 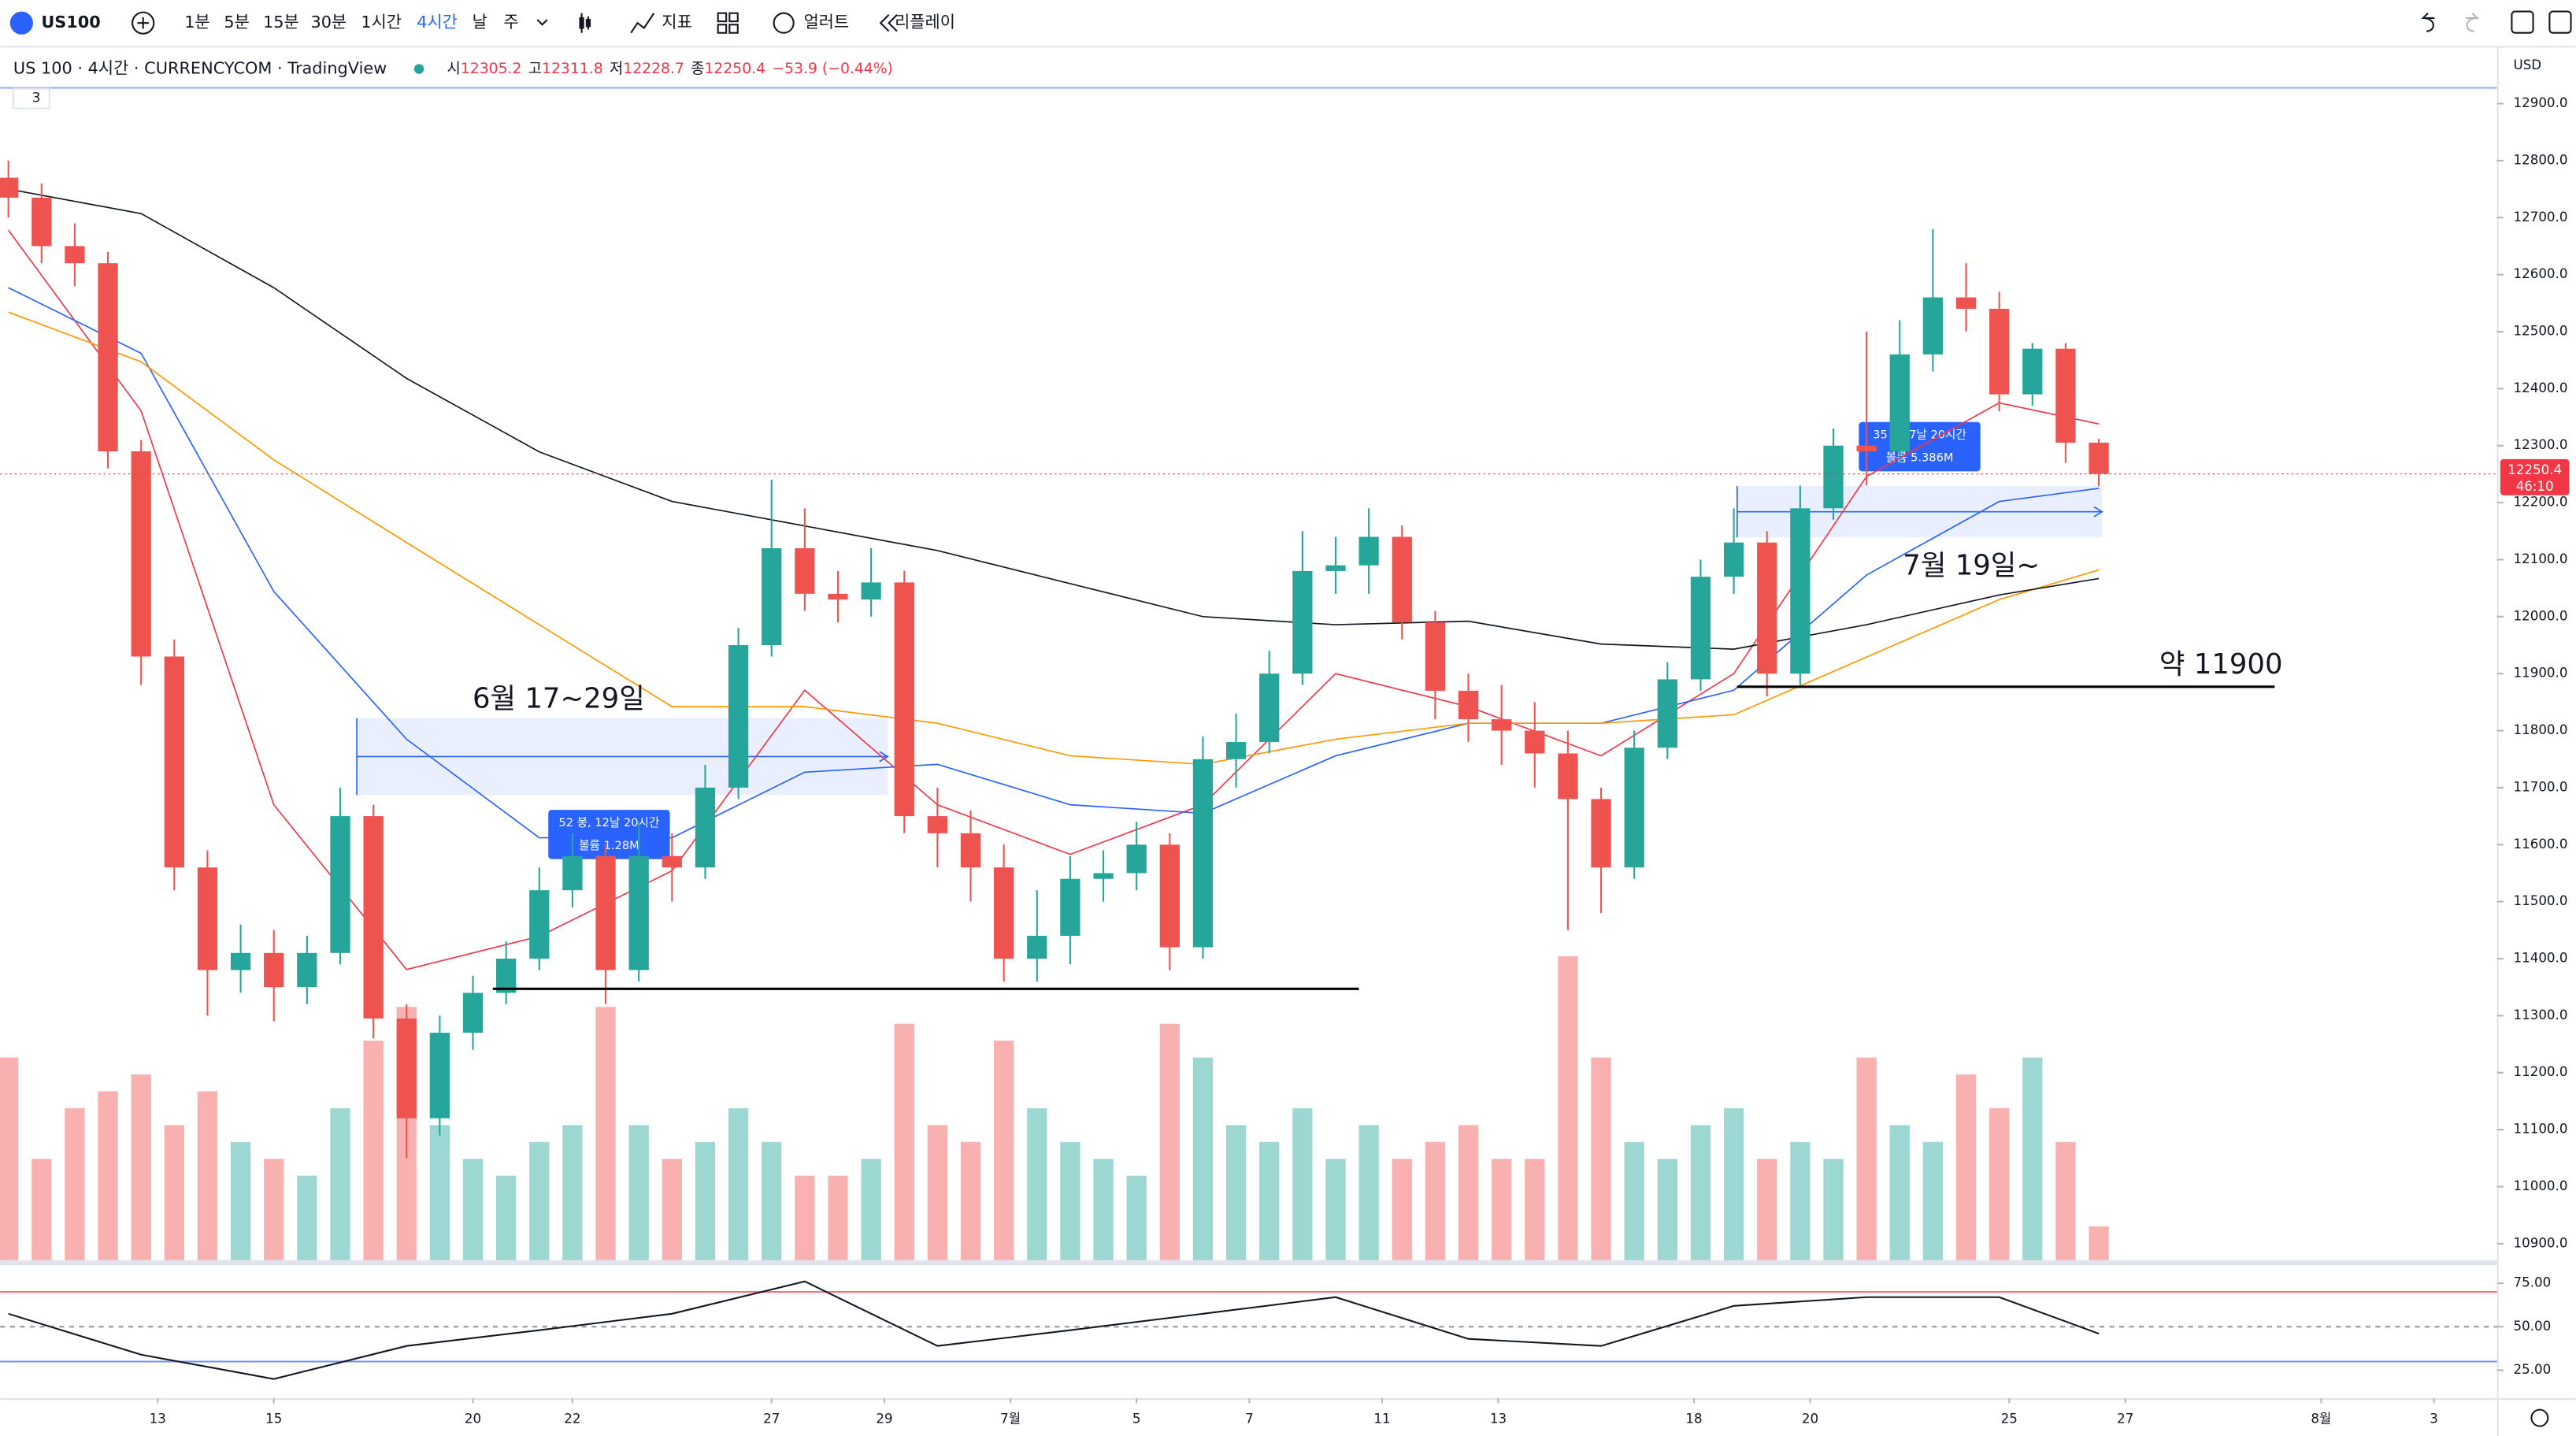 What do you see at coordinates (2434, 1419) in the screenshot?
I see `x-tick-label: 3` at bounding box center [2434, 1419].